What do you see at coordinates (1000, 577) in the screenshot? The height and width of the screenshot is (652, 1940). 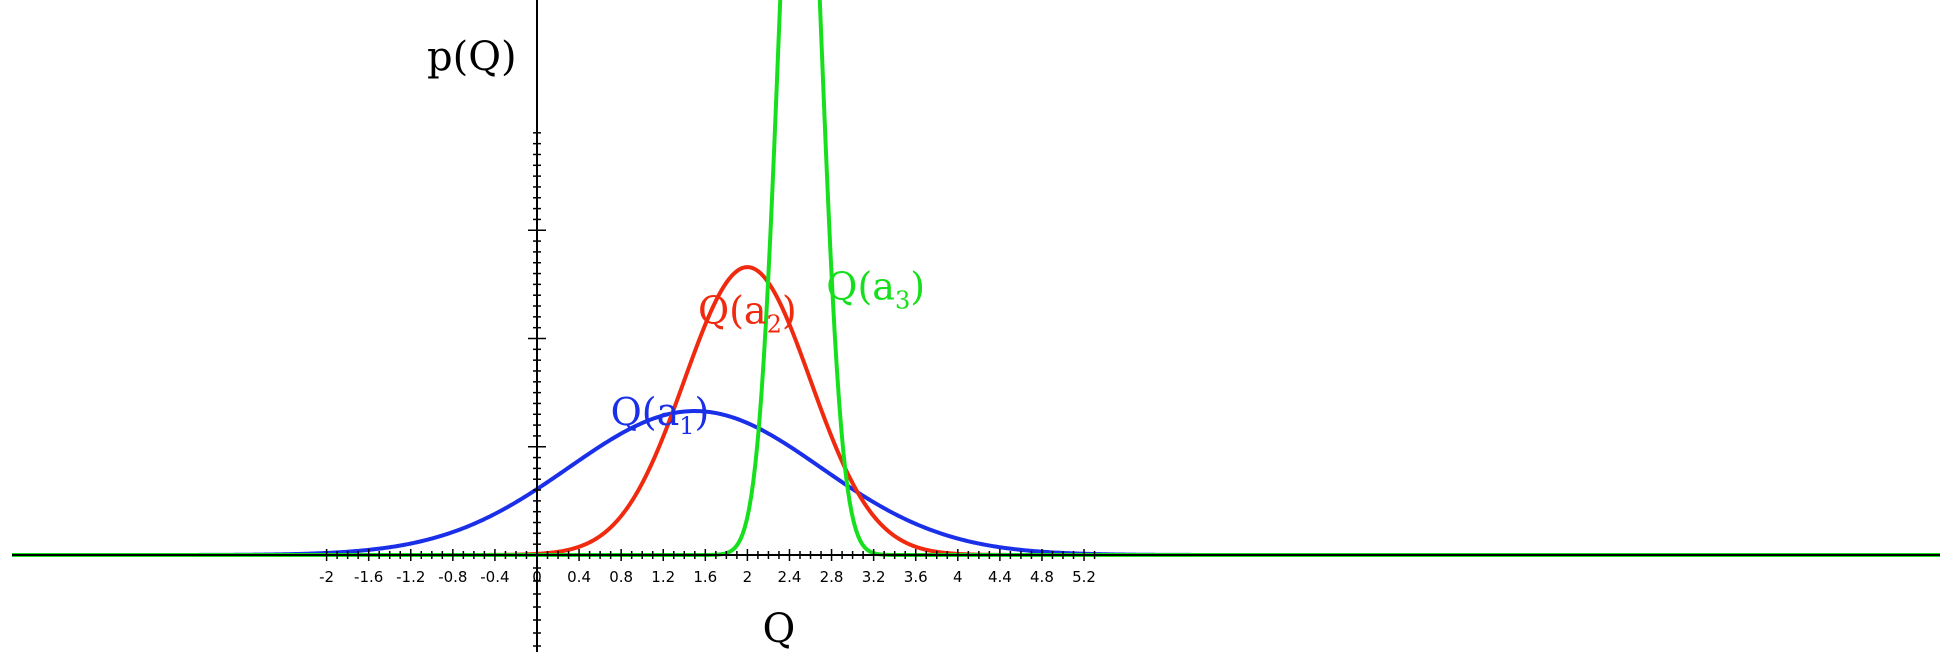 I see `x-tick-label: 4.4` at bounding box center [1000, 577].